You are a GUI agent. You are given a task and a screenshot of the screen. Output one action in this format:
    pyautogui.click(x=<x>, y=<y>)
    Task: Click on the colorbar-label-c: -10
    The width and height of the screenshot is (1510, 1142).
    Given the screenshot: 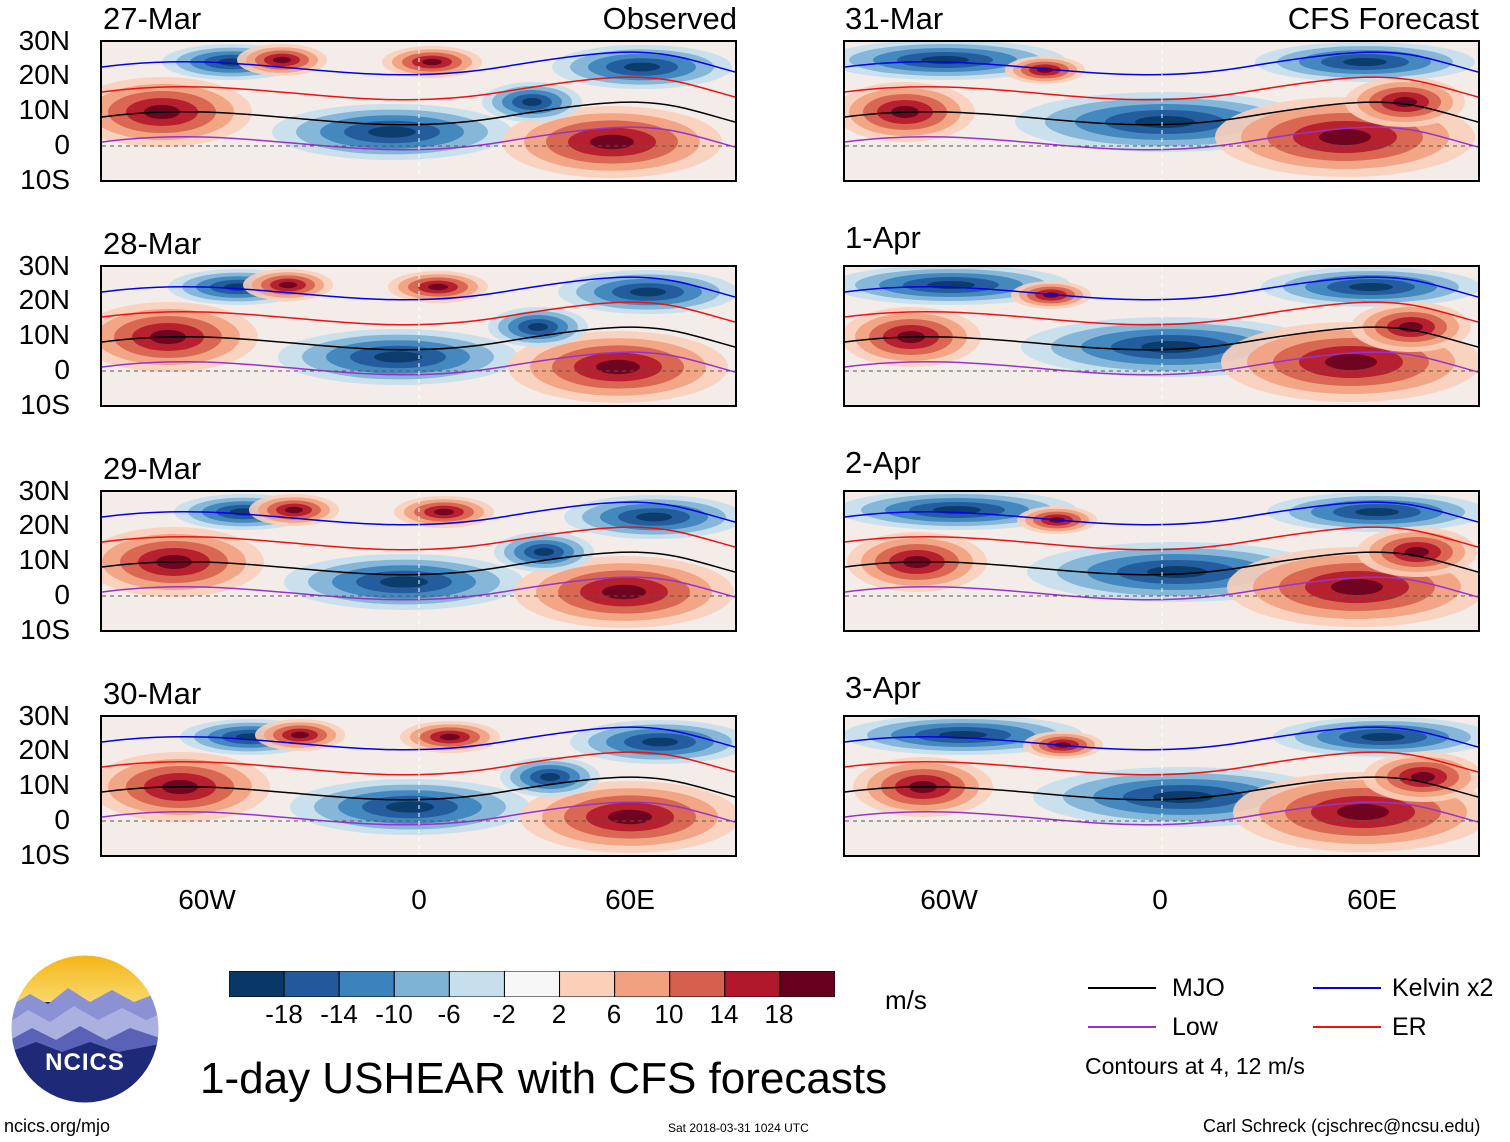 What is the action you would take?
    pyautogui.click(x=394, y=1014)
    